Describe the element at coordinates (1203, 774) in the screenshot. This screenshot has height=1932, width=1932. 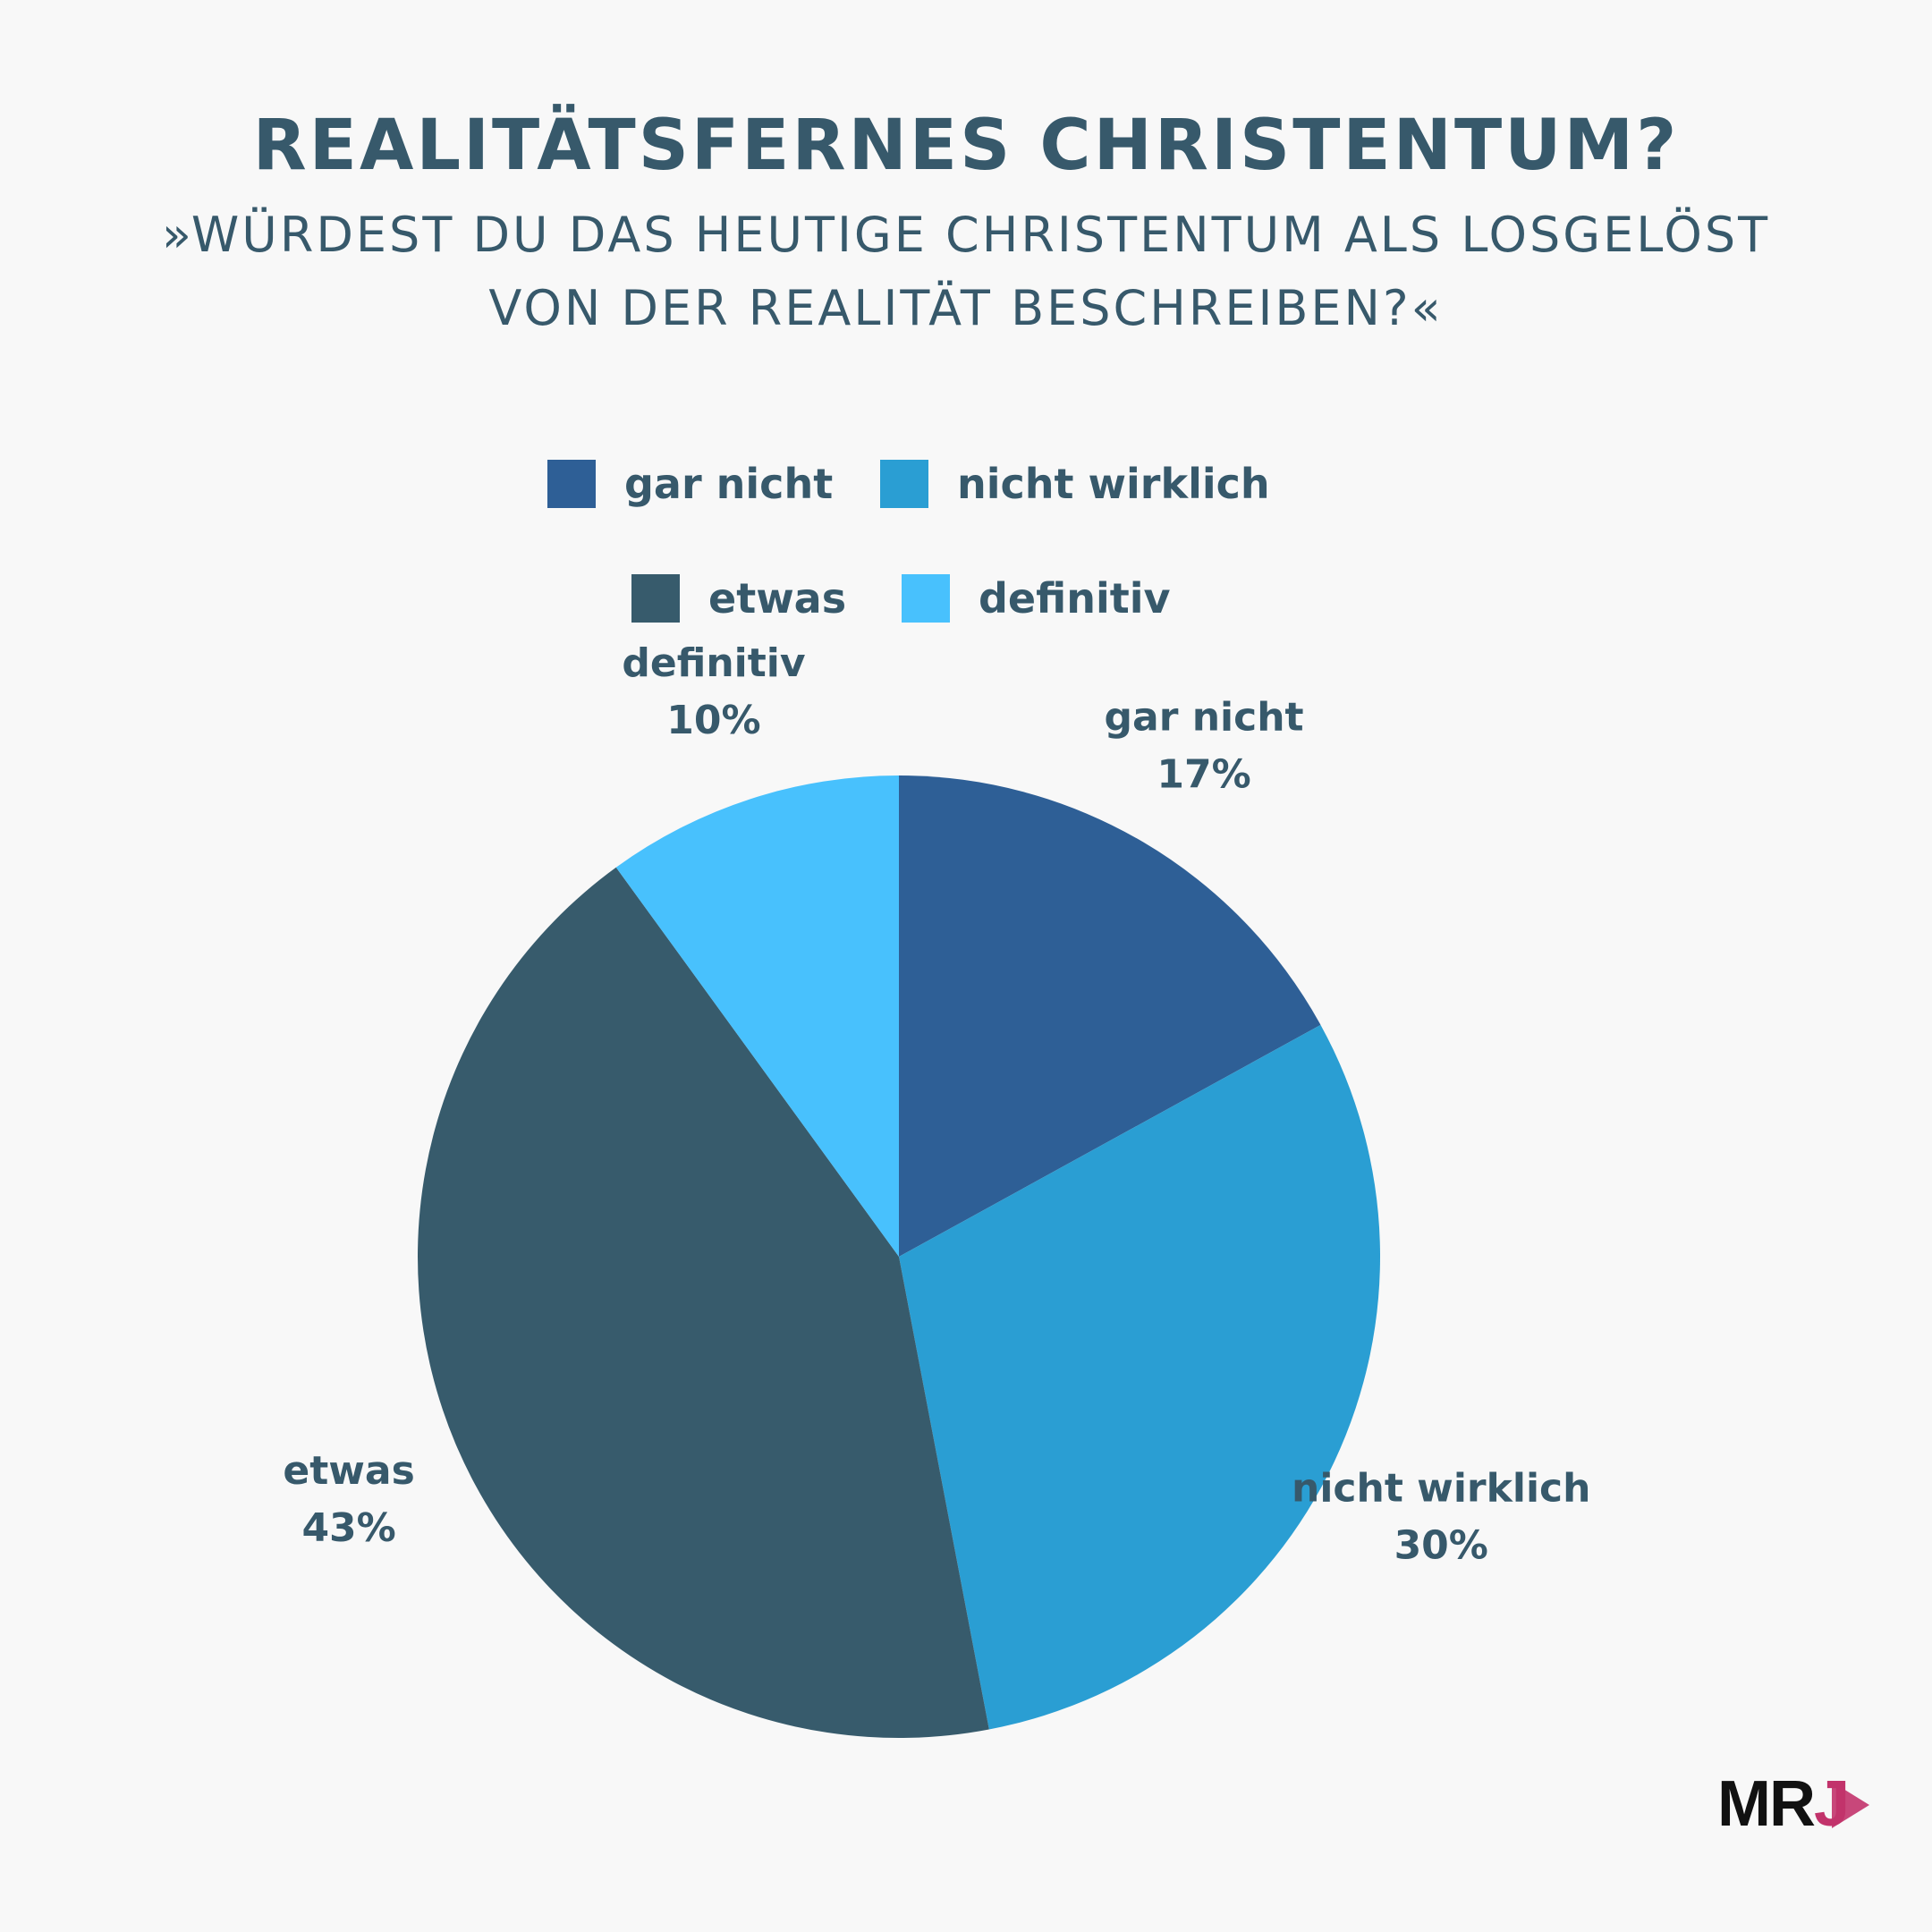
I see `slice-value-gar-nicht: 17%` at that location.